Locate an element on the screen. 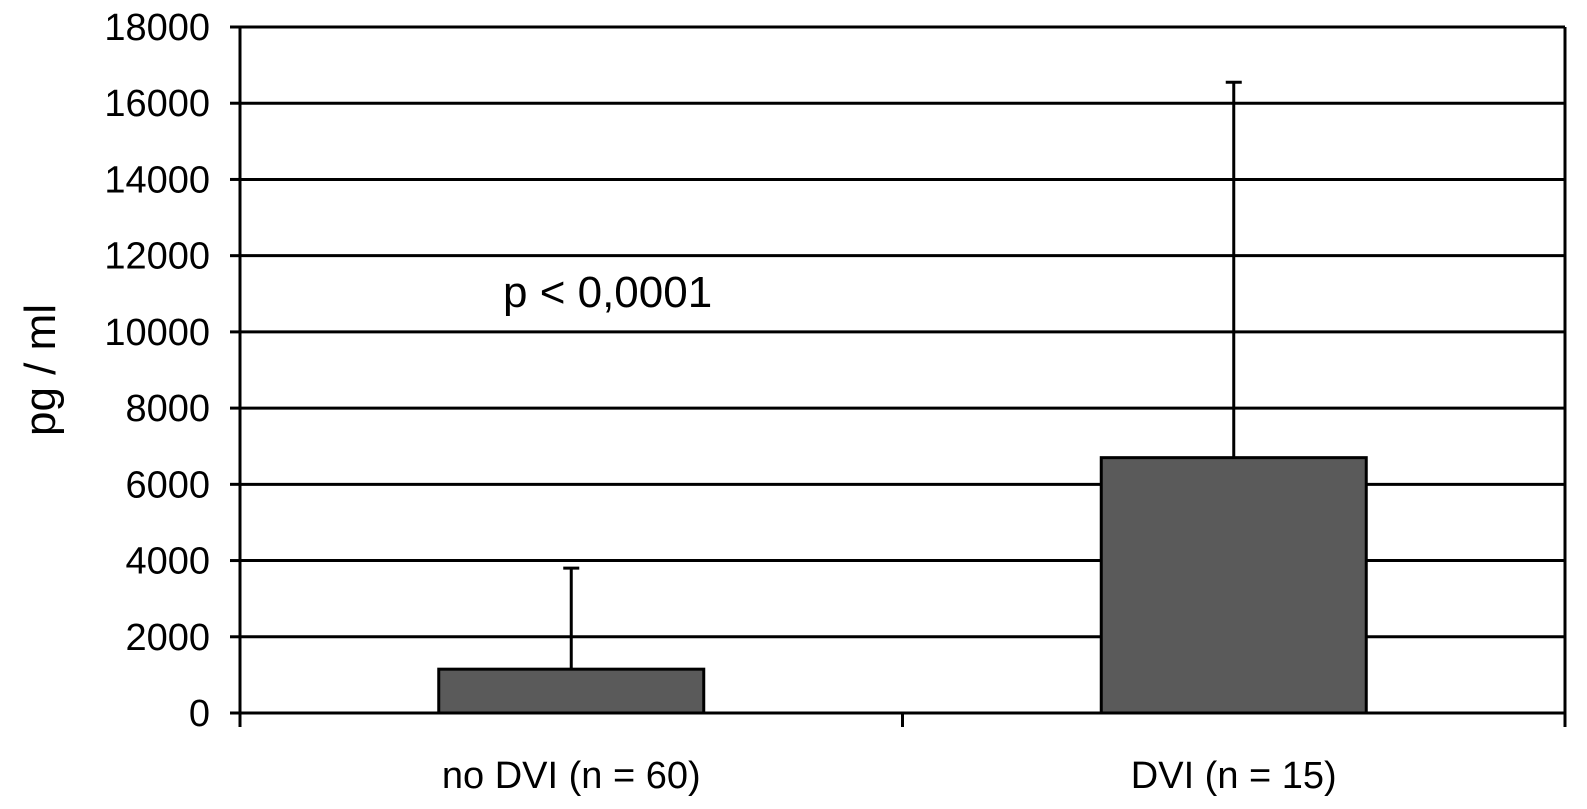  y-tick-label: 8000 is located at coordinates (167, 409).